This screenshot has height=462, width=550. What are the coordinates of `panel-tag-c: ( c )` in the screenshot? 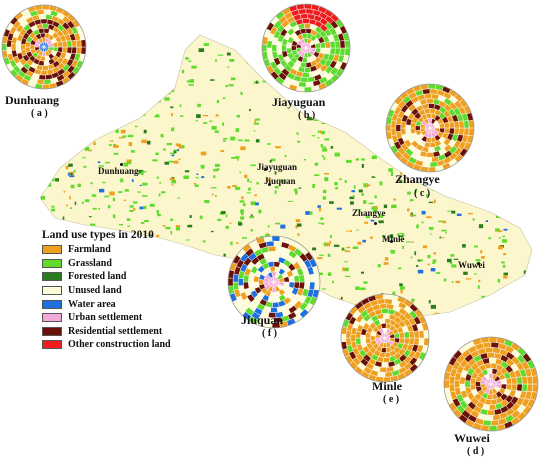 It's located at (422, 193).